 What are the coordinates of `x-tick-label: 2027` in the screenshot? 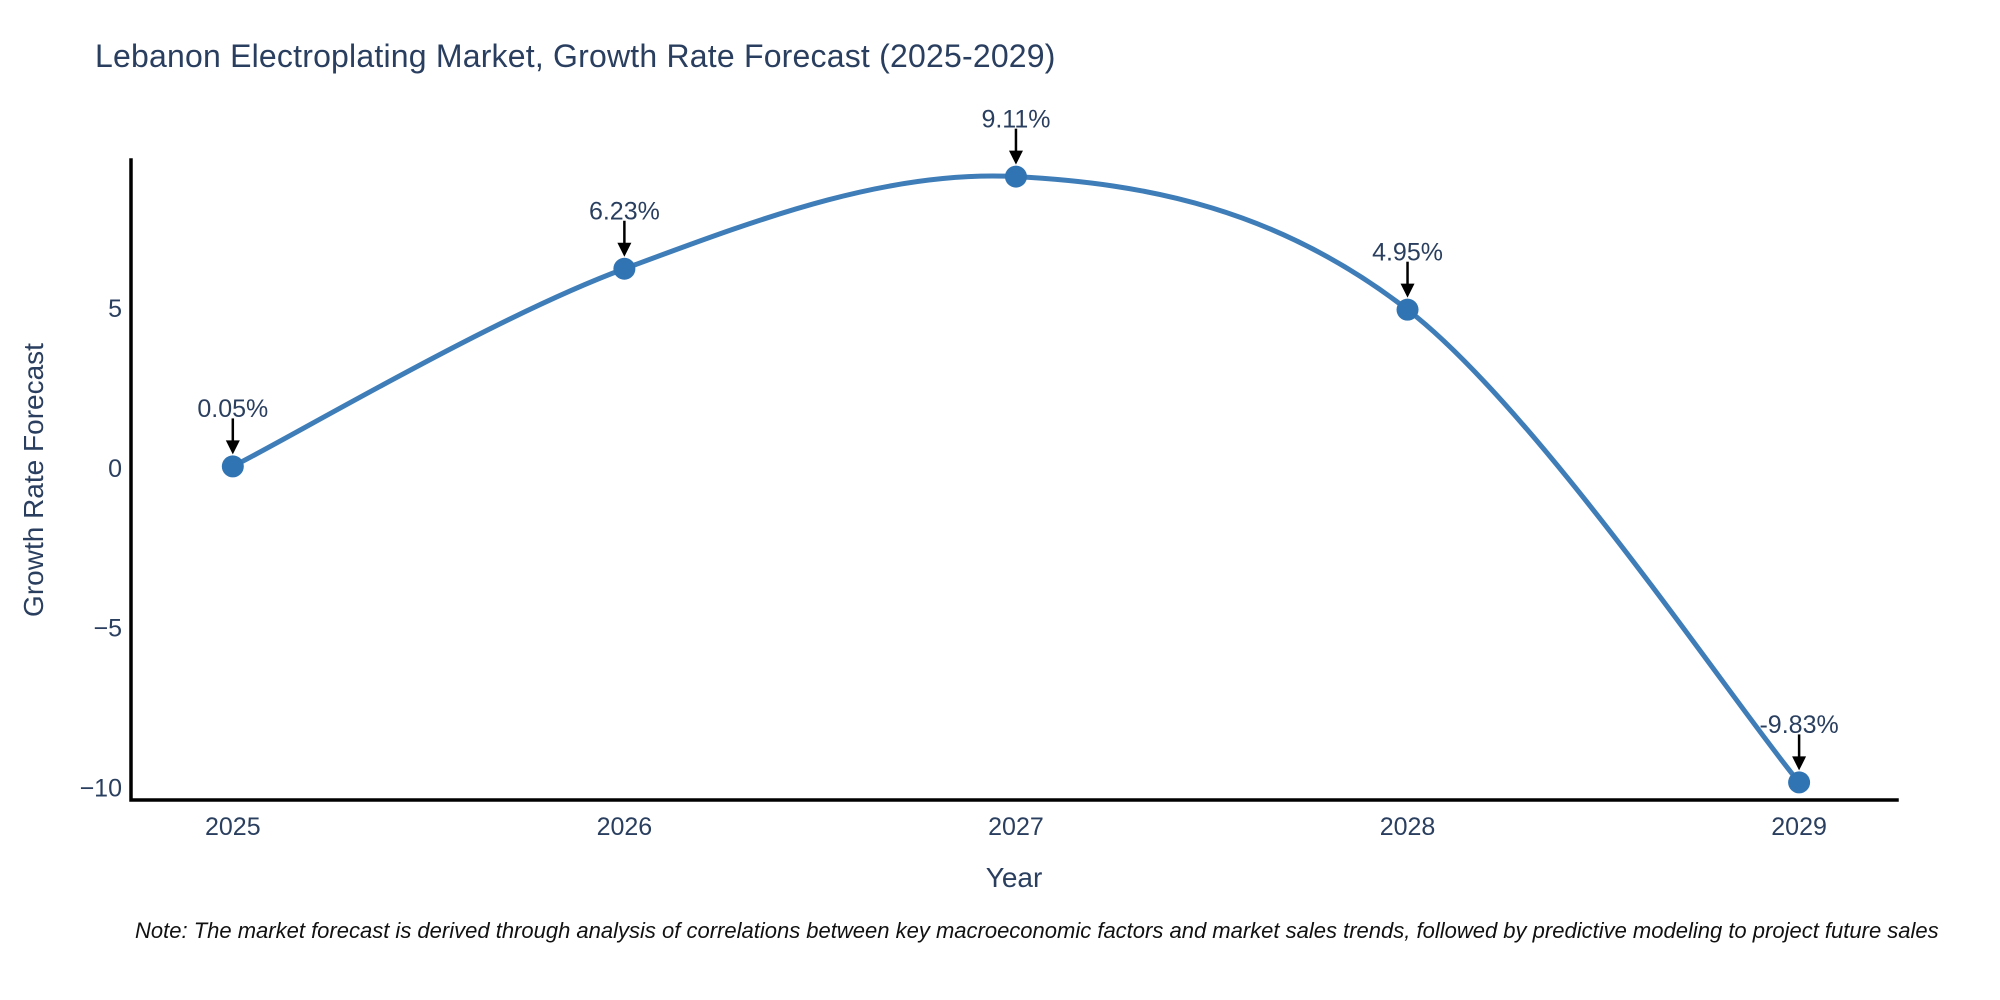 It's located at (1016, 827).